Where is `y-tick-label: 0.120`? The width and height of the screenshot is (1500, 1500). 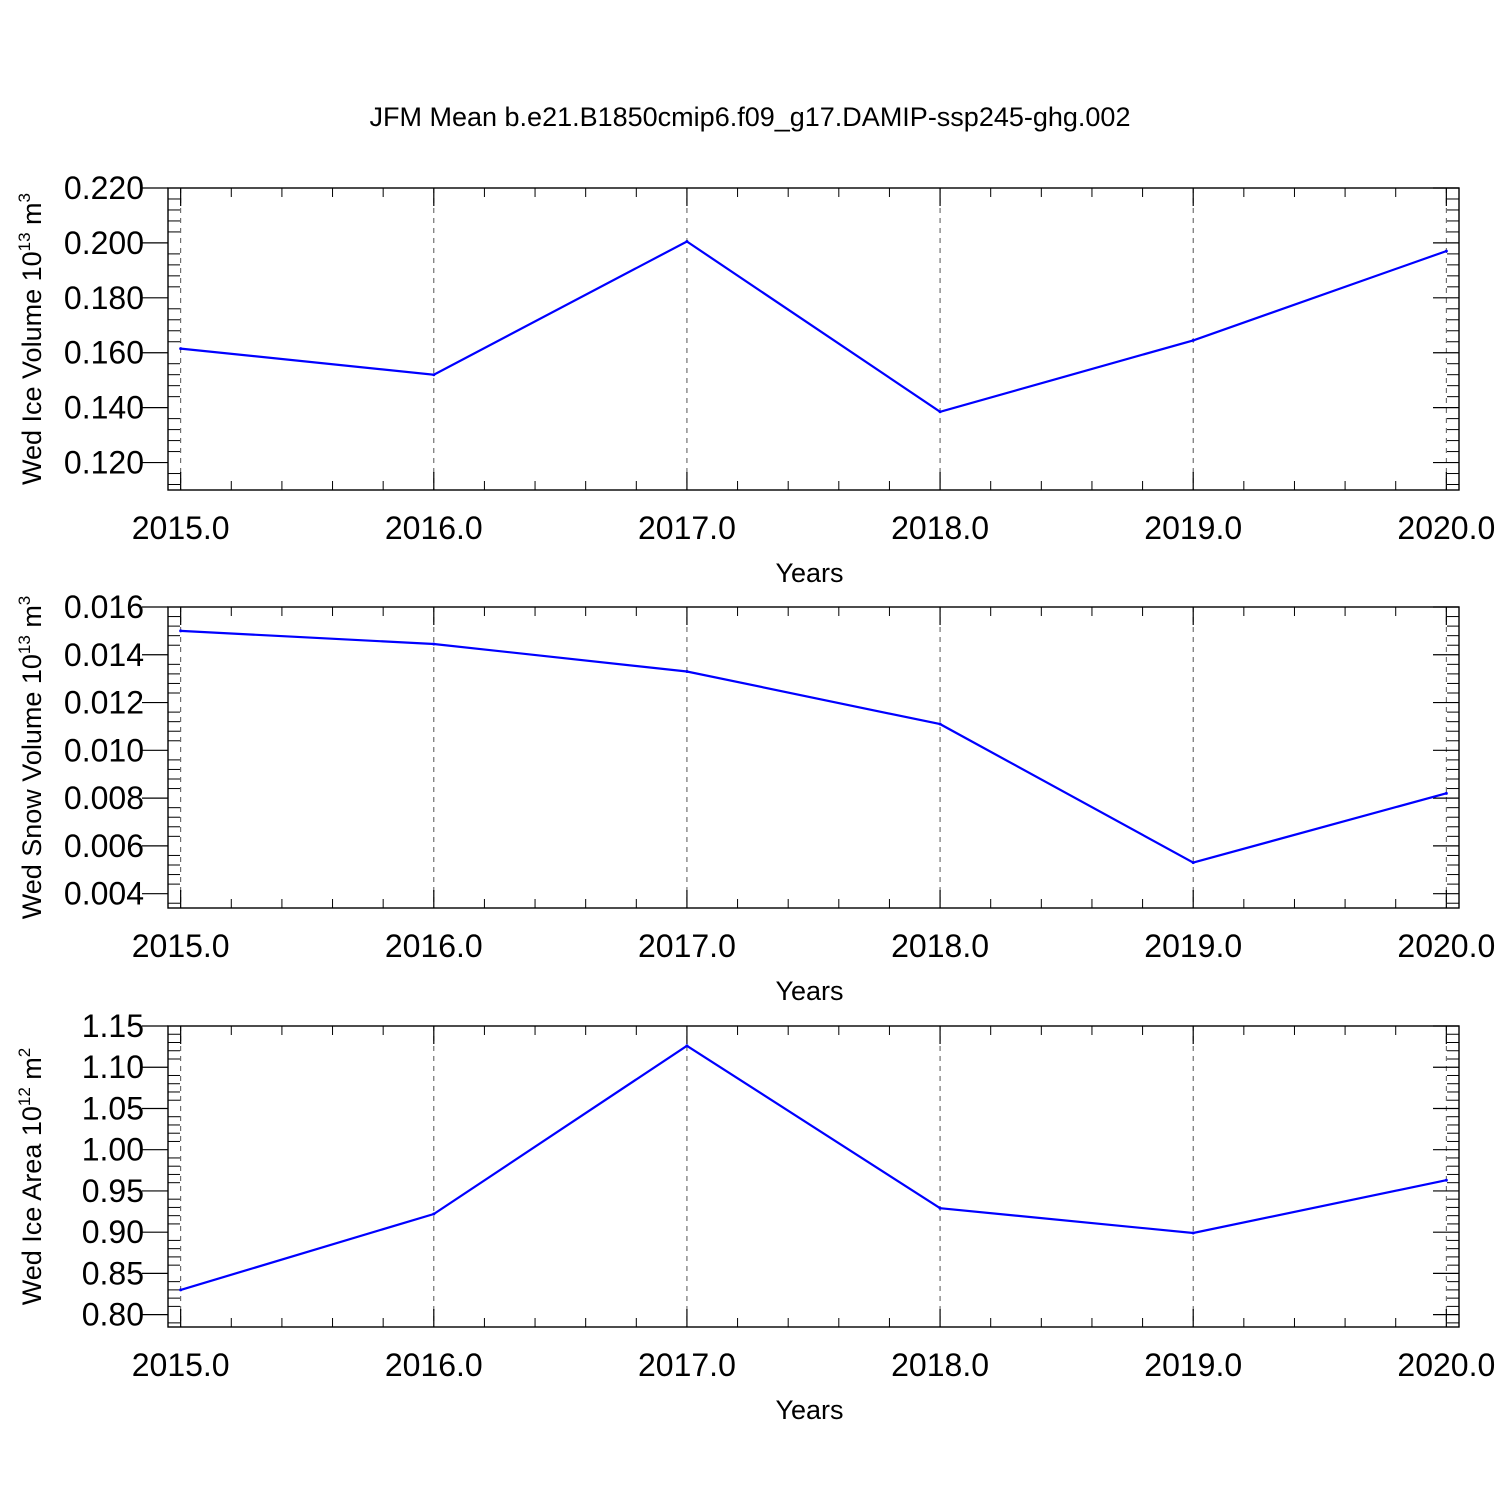
y-tick-label: 0.120 is located at coordinates (104, 463).